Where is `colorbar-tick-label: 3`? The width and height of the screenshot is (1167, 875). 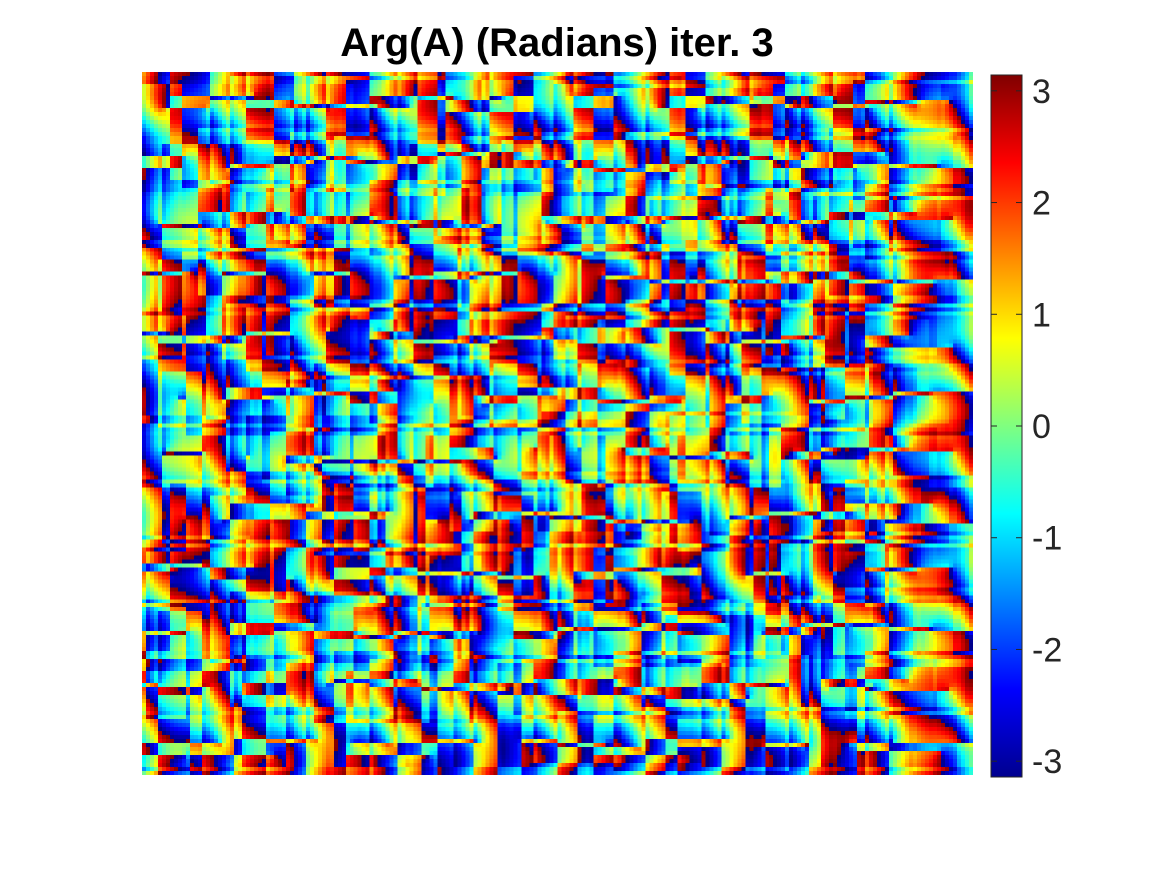
colorbar-tick-label: 3 is located at coordinates (1041, 92).